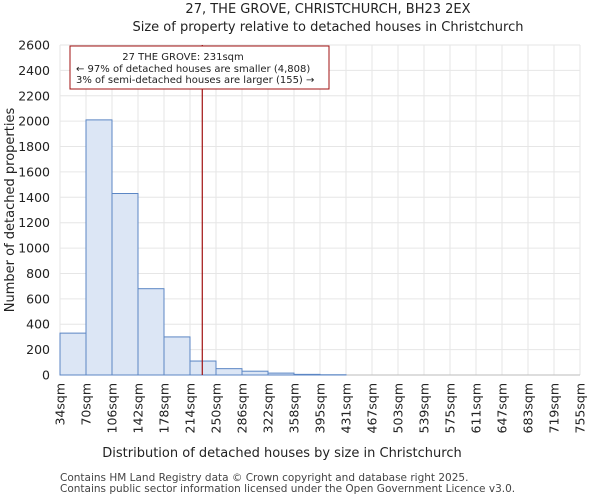 This screenshot has height=500, width=600. I want to click on x-tick-label: 214sqm, so click(190, 408).